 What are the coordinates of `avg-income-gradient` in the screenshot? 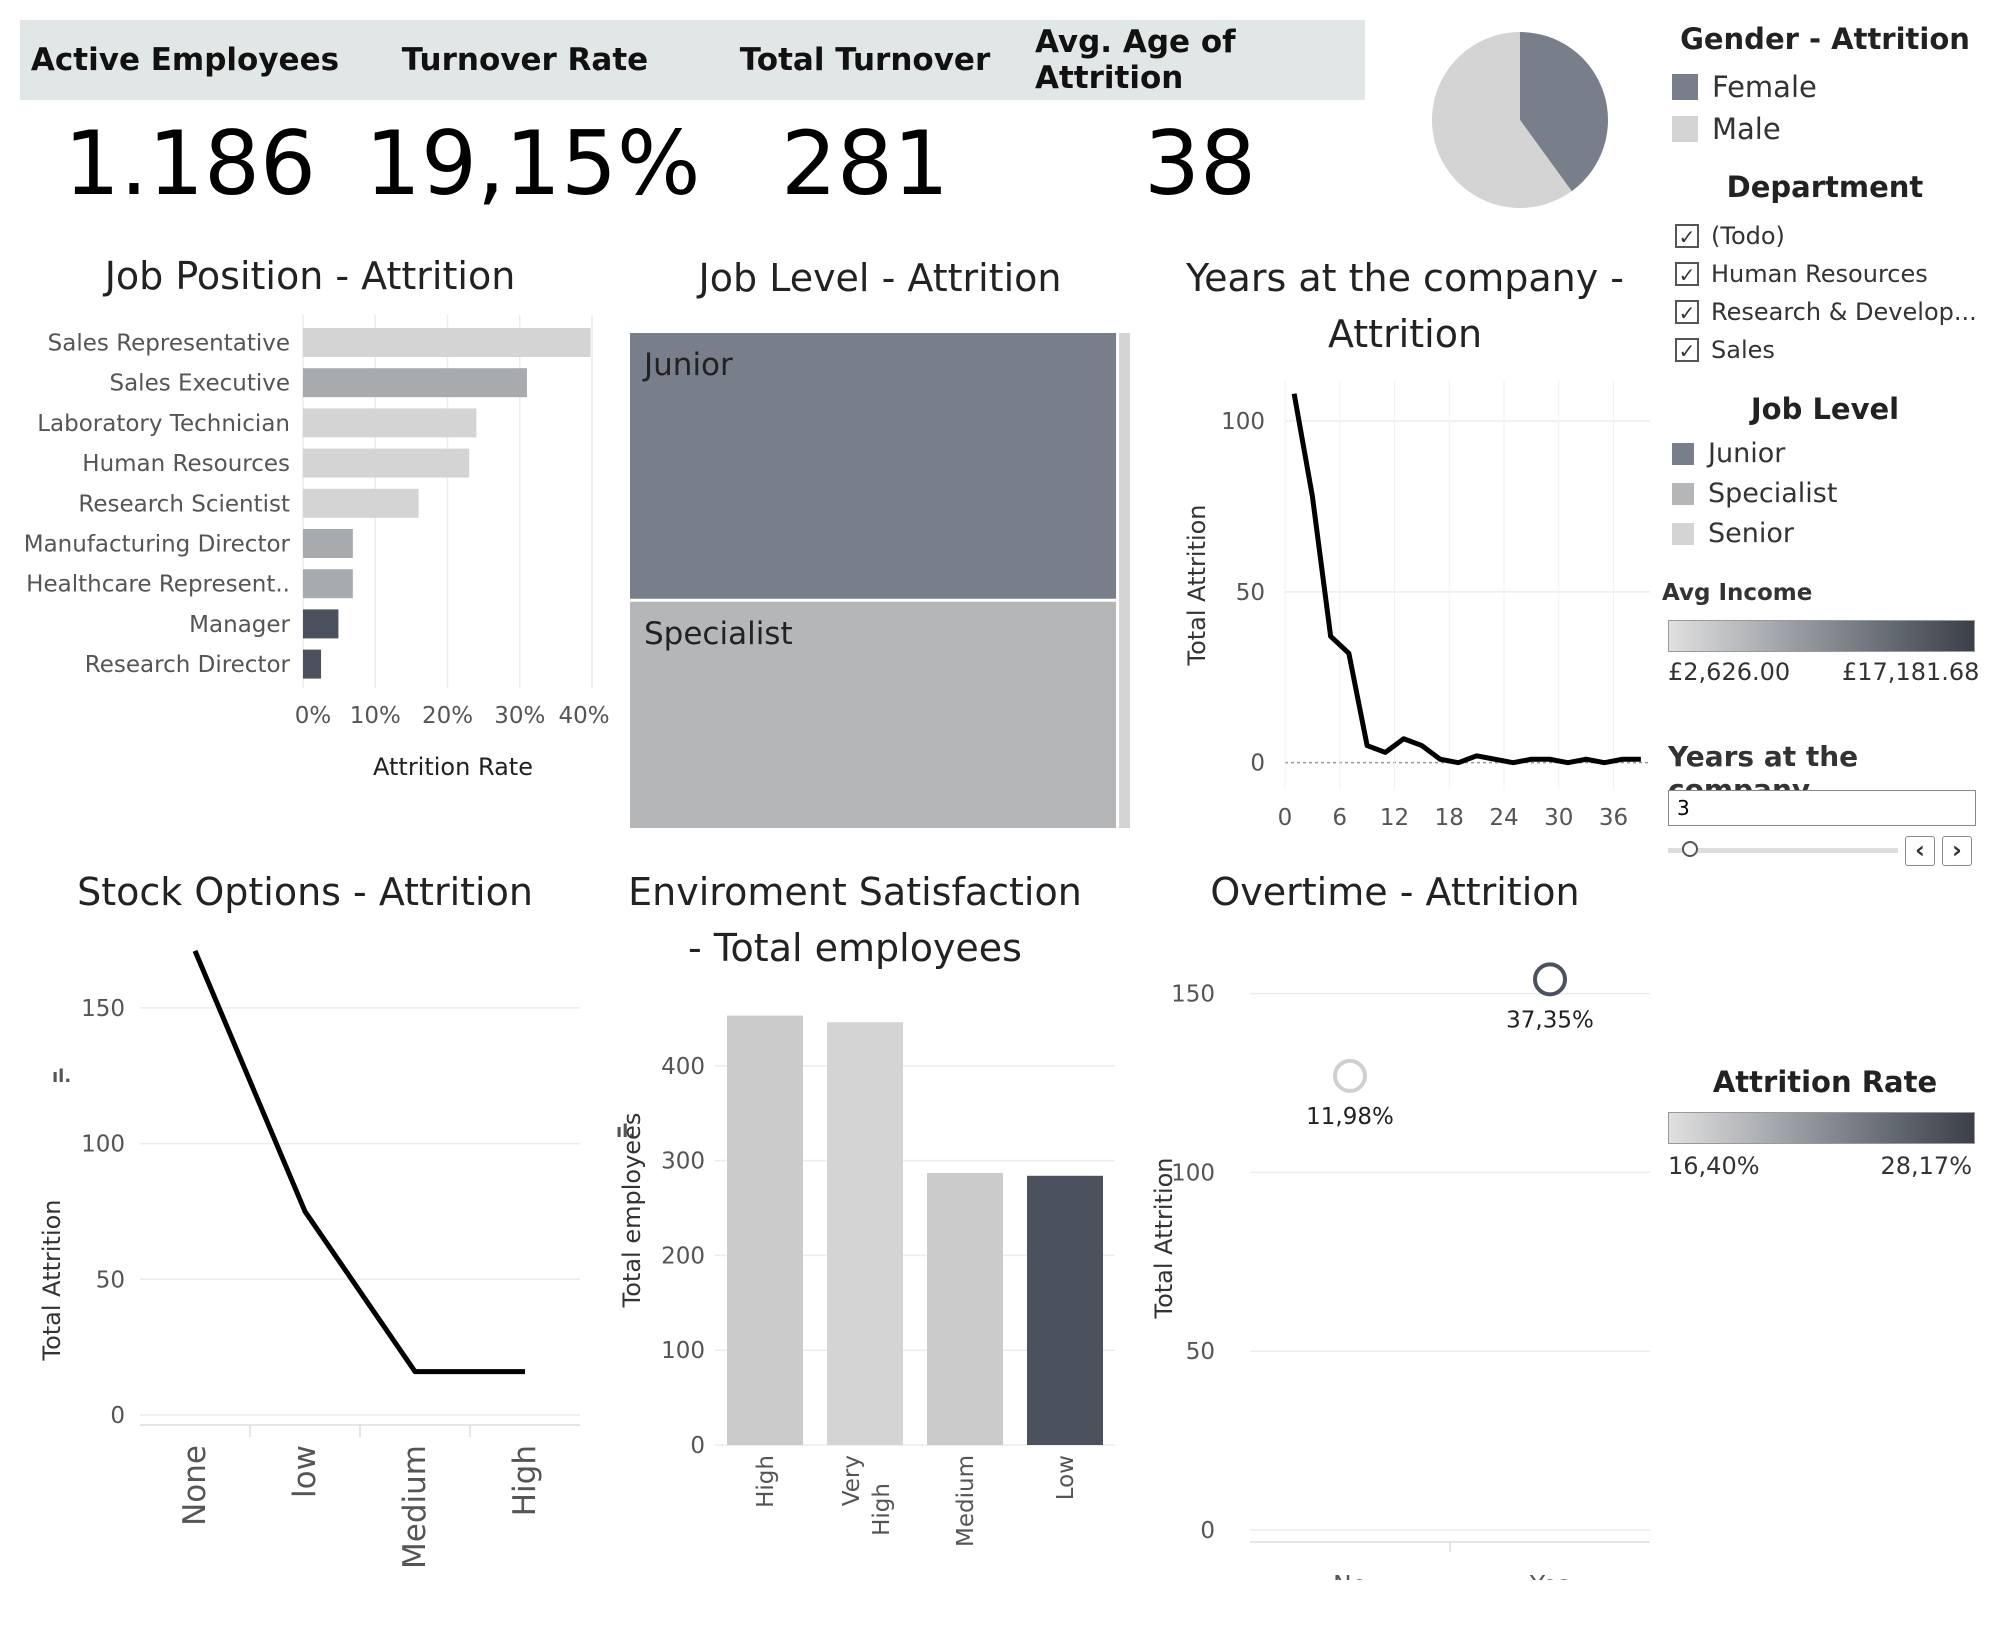 It's located at (1821, 636).